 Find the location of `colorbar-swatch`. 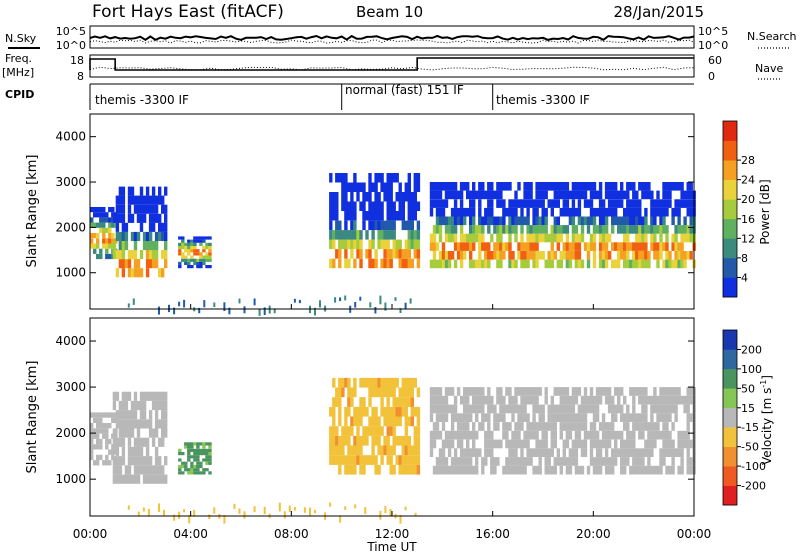

colorbar-swatch is located at coordinates (730, 398).